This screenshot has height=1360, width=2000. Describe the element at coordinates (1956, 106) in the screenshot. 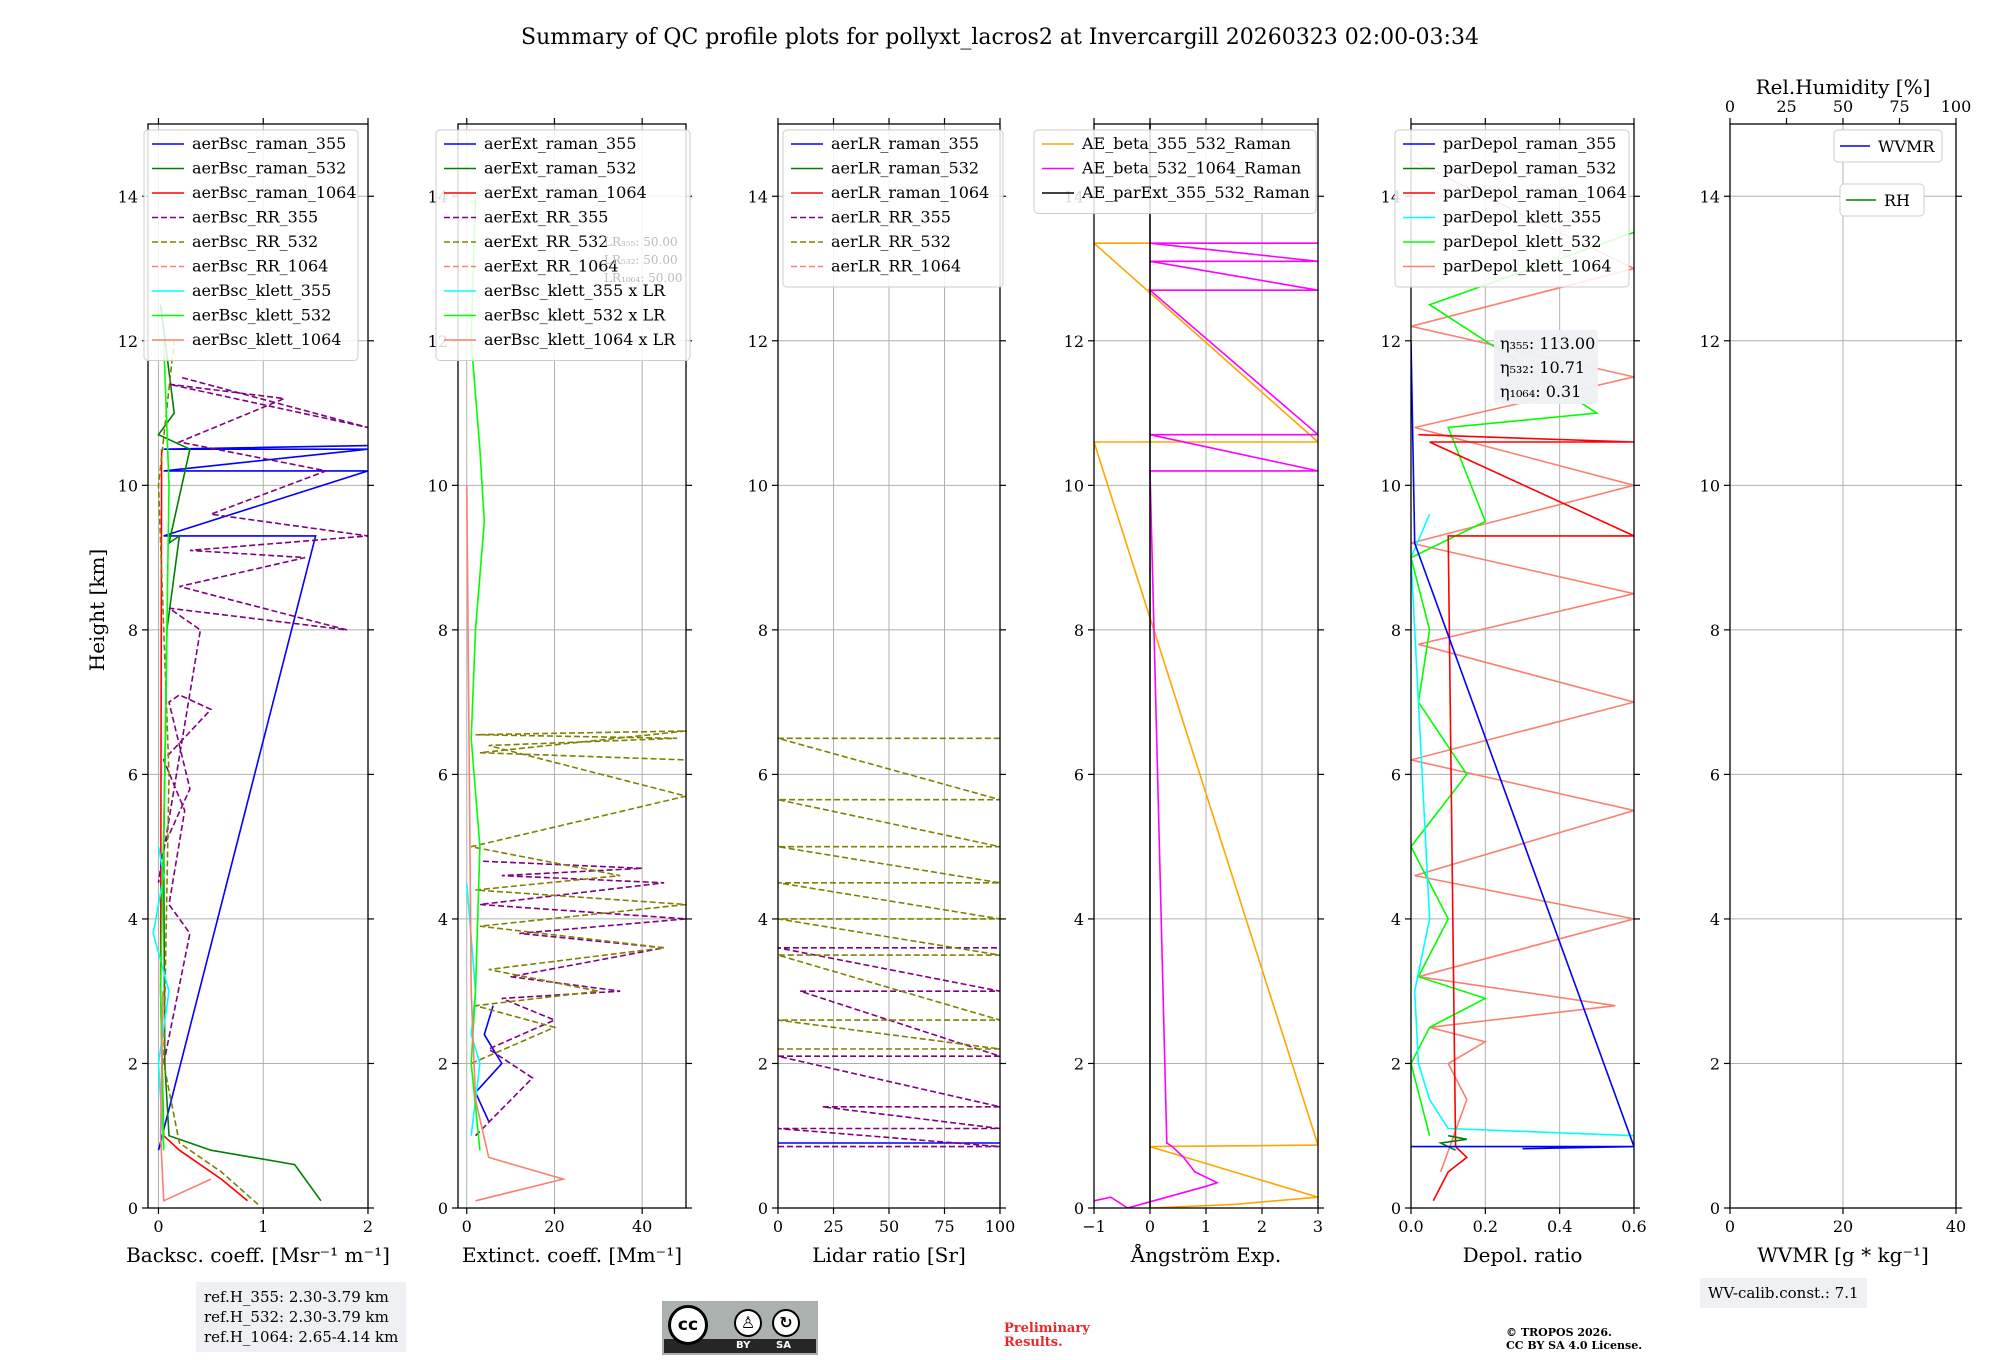

I see `top-x-tick-label: 100` at that location.